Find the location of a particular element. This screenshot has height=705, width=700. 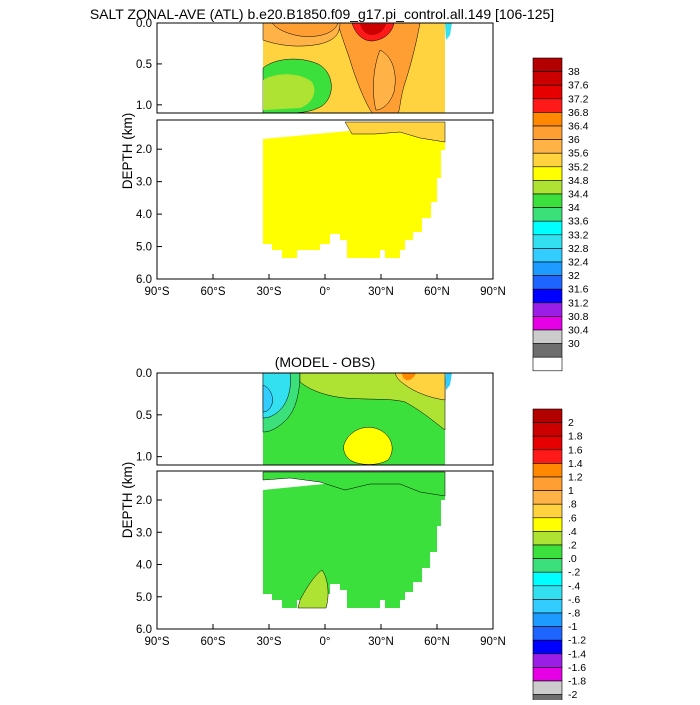

top-colorbar-label: 31.6 is located at coordinates (578, 290).